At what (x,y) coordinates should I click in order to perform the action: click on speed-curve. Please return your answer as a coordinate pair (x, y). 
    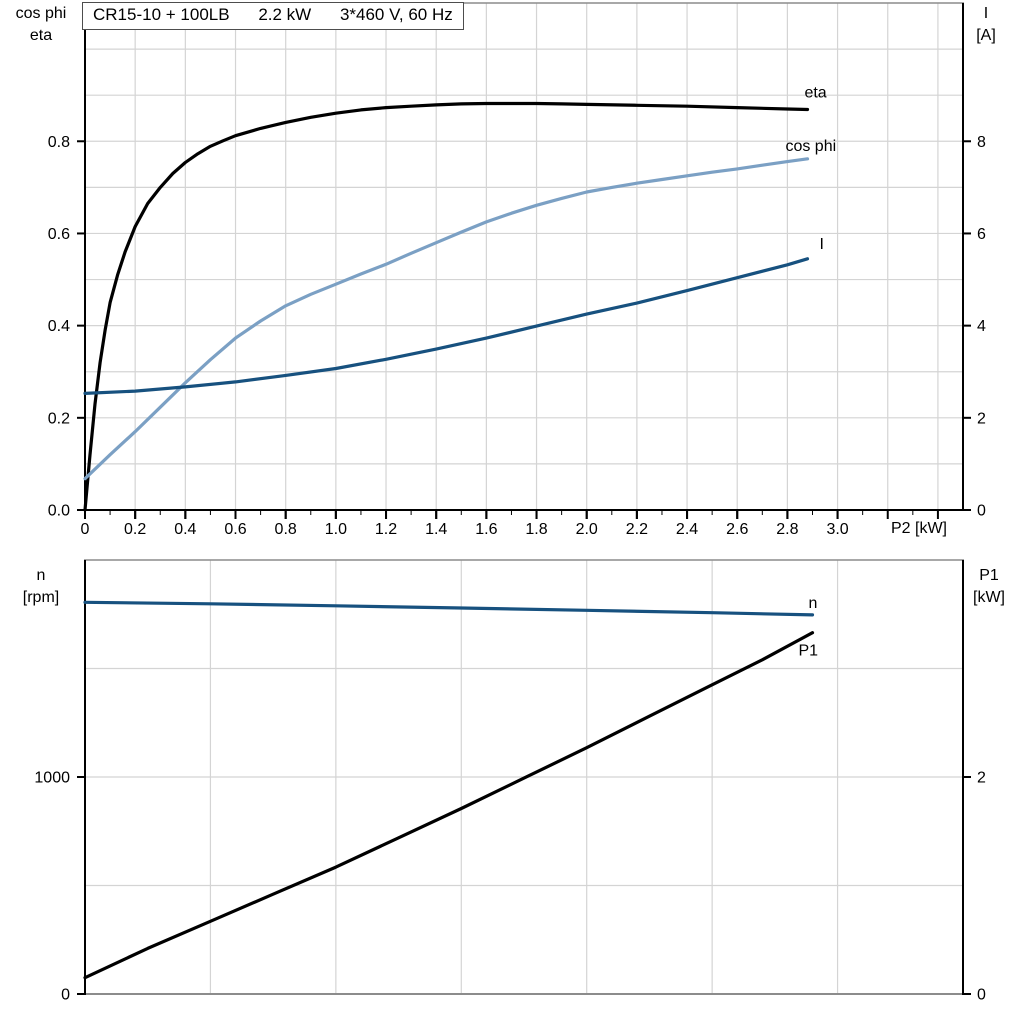
    Looking at the image, I should click on (449, 608).